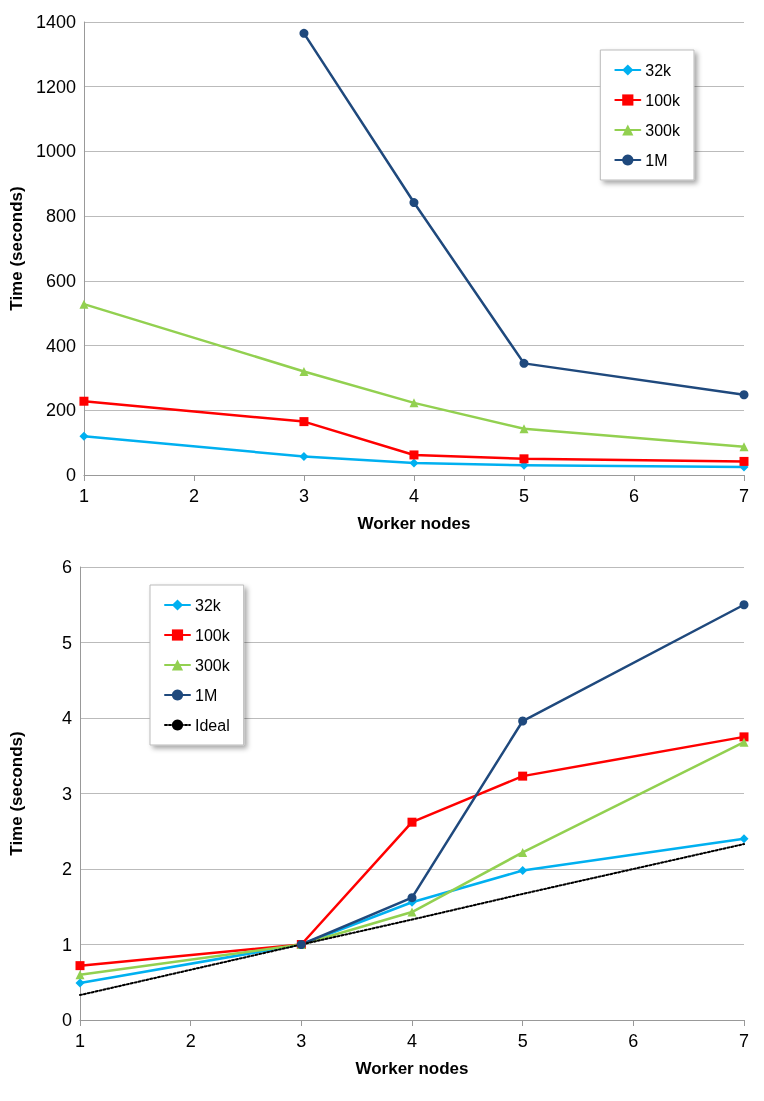 This screenshot has height=1101, width=764. Describe the element at coordinates (60, 345) in the screenshot. I see `y-tick-label: 400` at that location.